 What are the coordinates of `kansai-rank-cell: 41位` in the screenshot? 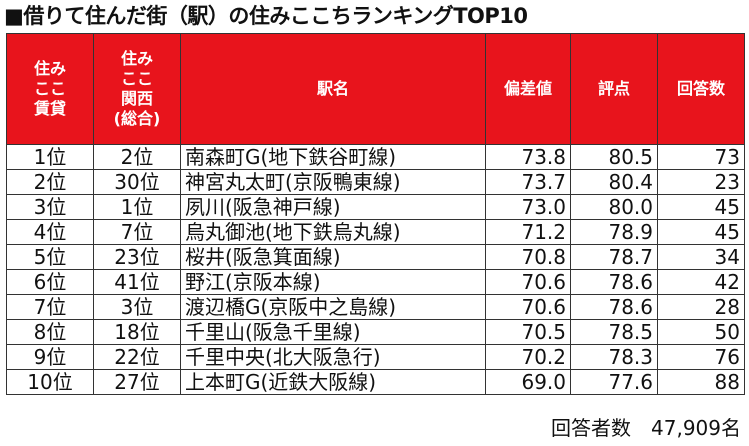 It's located at (137, 282).